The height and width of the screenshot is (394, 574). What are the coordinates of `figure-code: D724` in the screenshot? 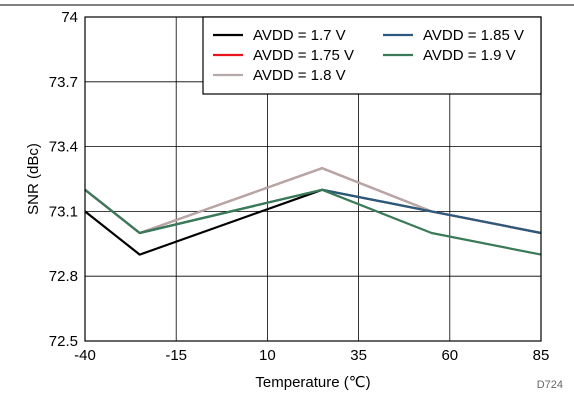 It's located at (550, 385).